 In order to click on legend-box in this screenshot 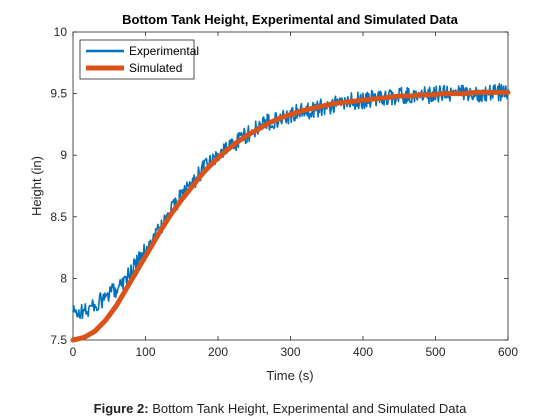, I will do `click(137, 59)`.